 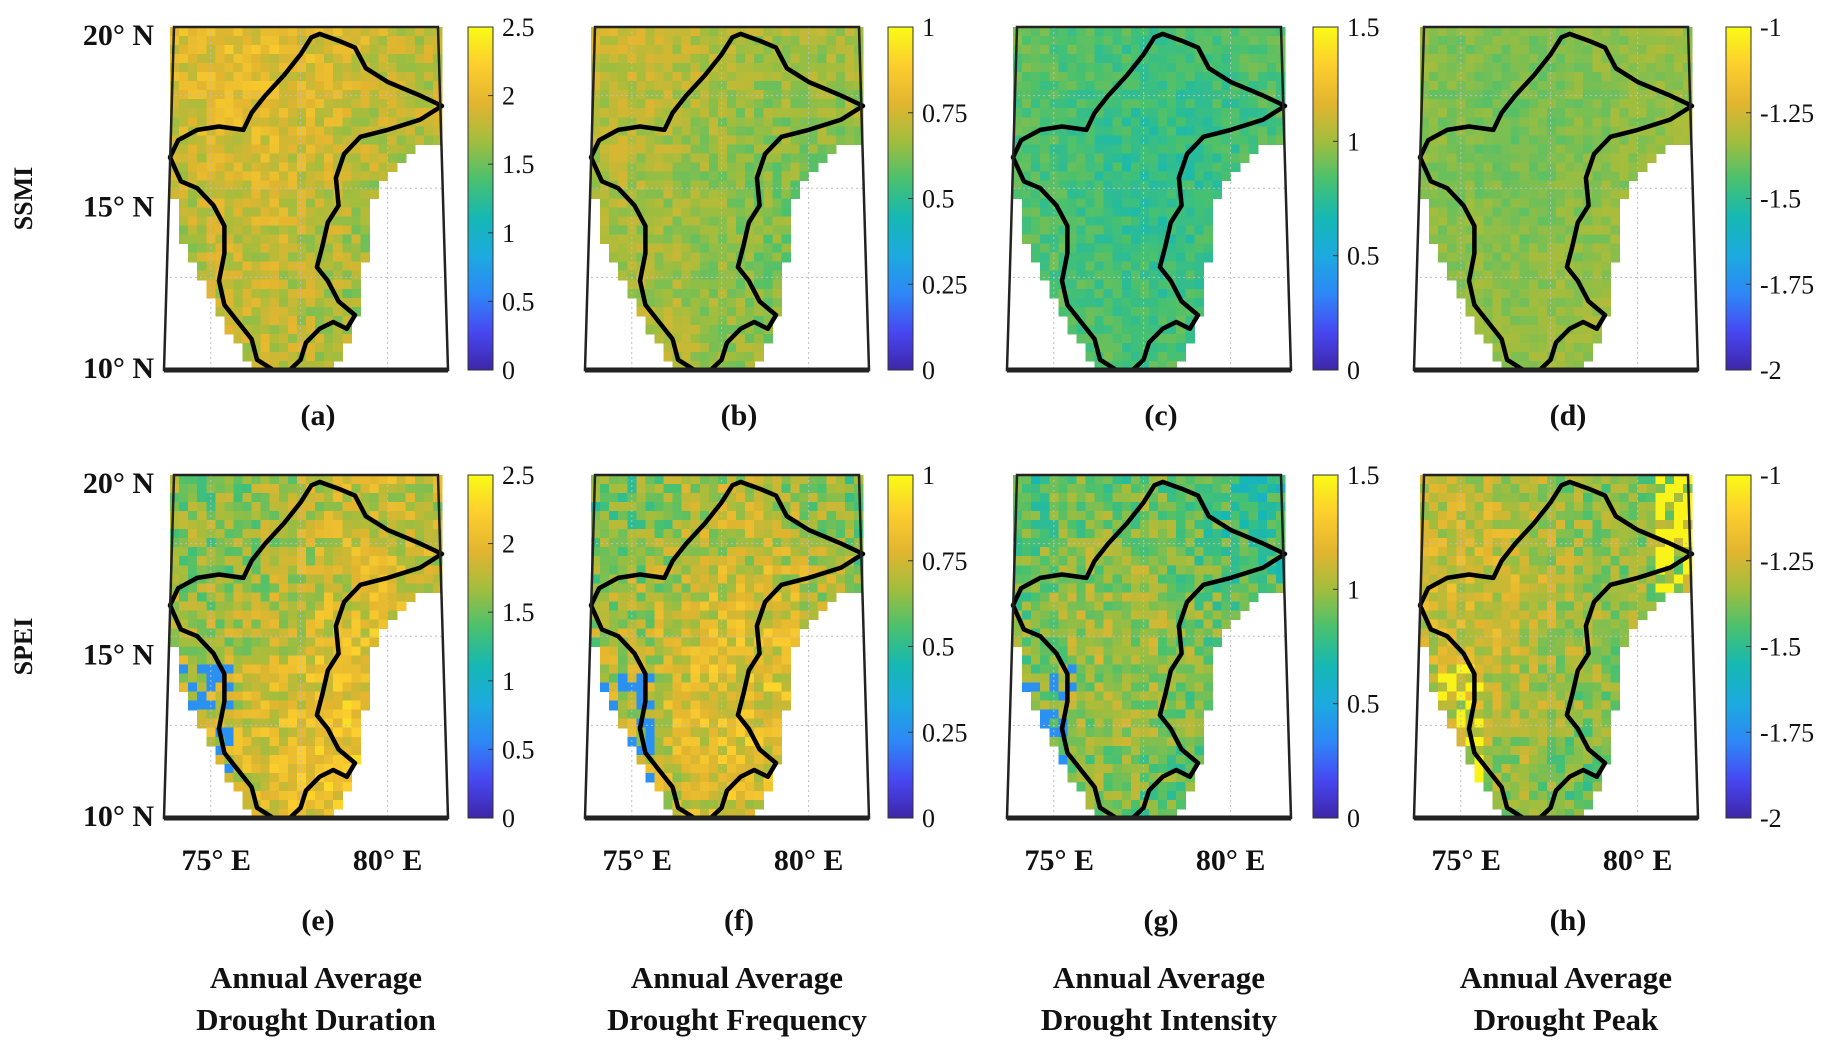 I want to click on y-tick-label: 20° N, so click(x=118, y=35).